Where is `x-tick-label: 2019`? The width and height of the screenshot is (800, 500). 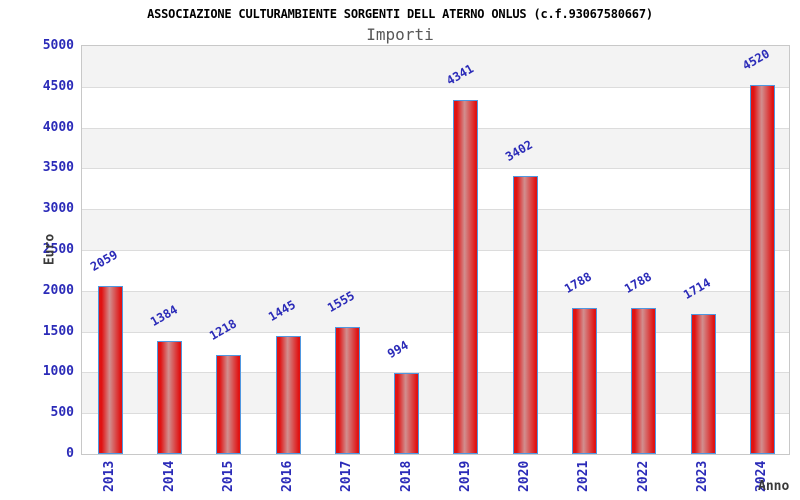
x-tick-label: 2019 is located at coordinates (465, 476).